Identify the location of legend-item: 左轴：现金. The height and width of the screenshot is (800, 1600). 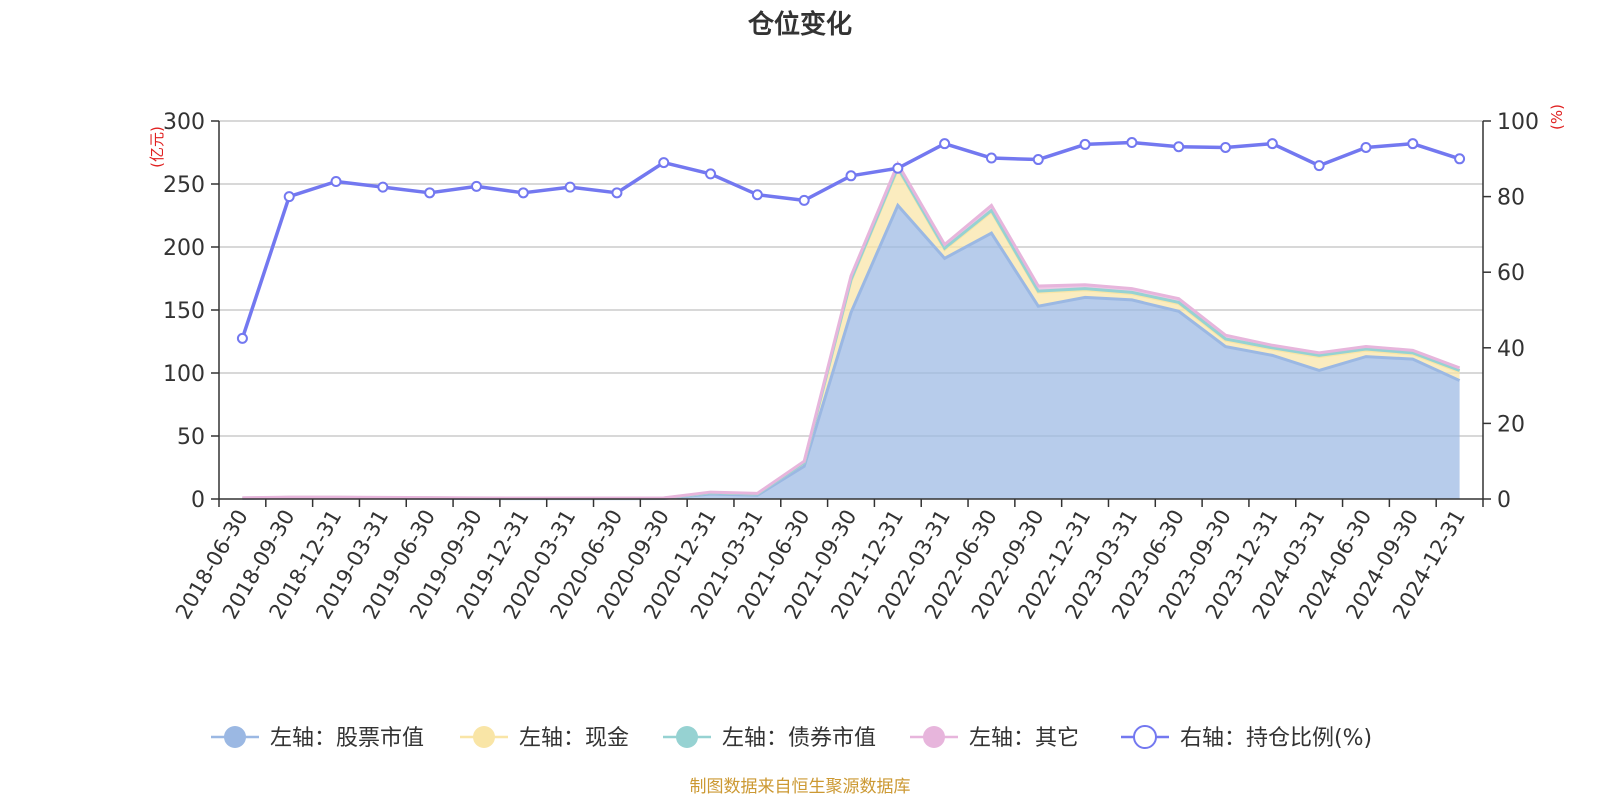
(544, 738).